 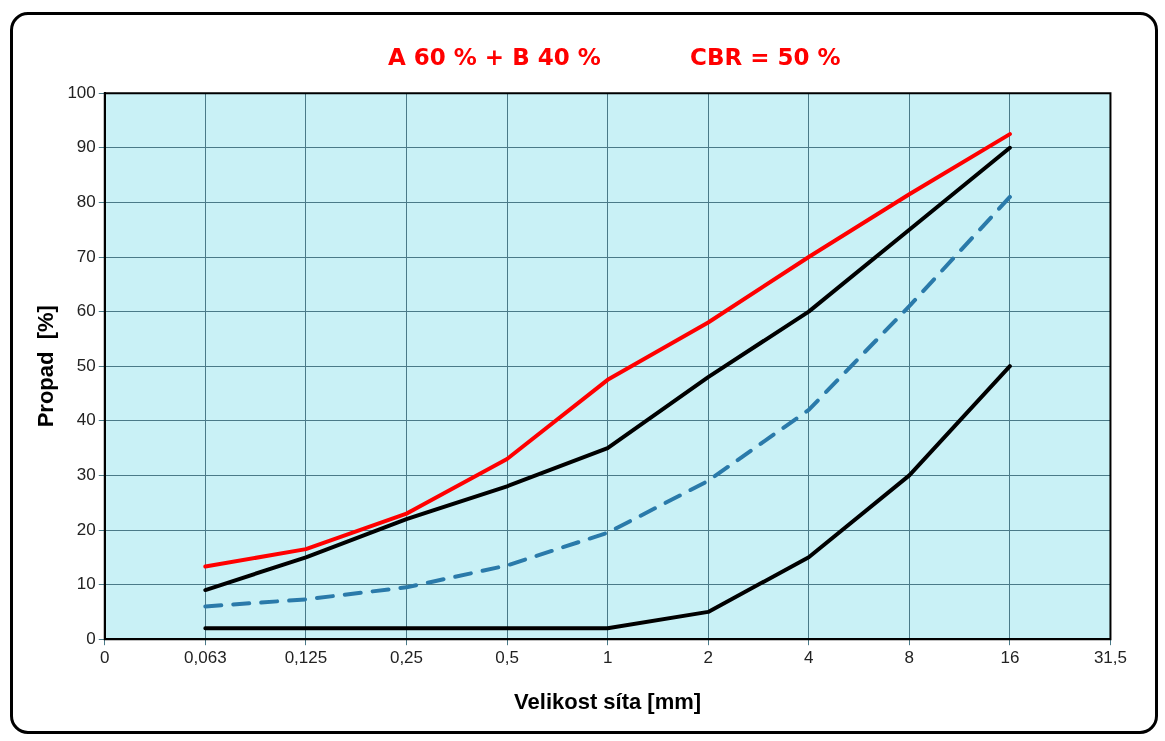 I want to click on y-tick-label: 40, so click(x=86, y=420).